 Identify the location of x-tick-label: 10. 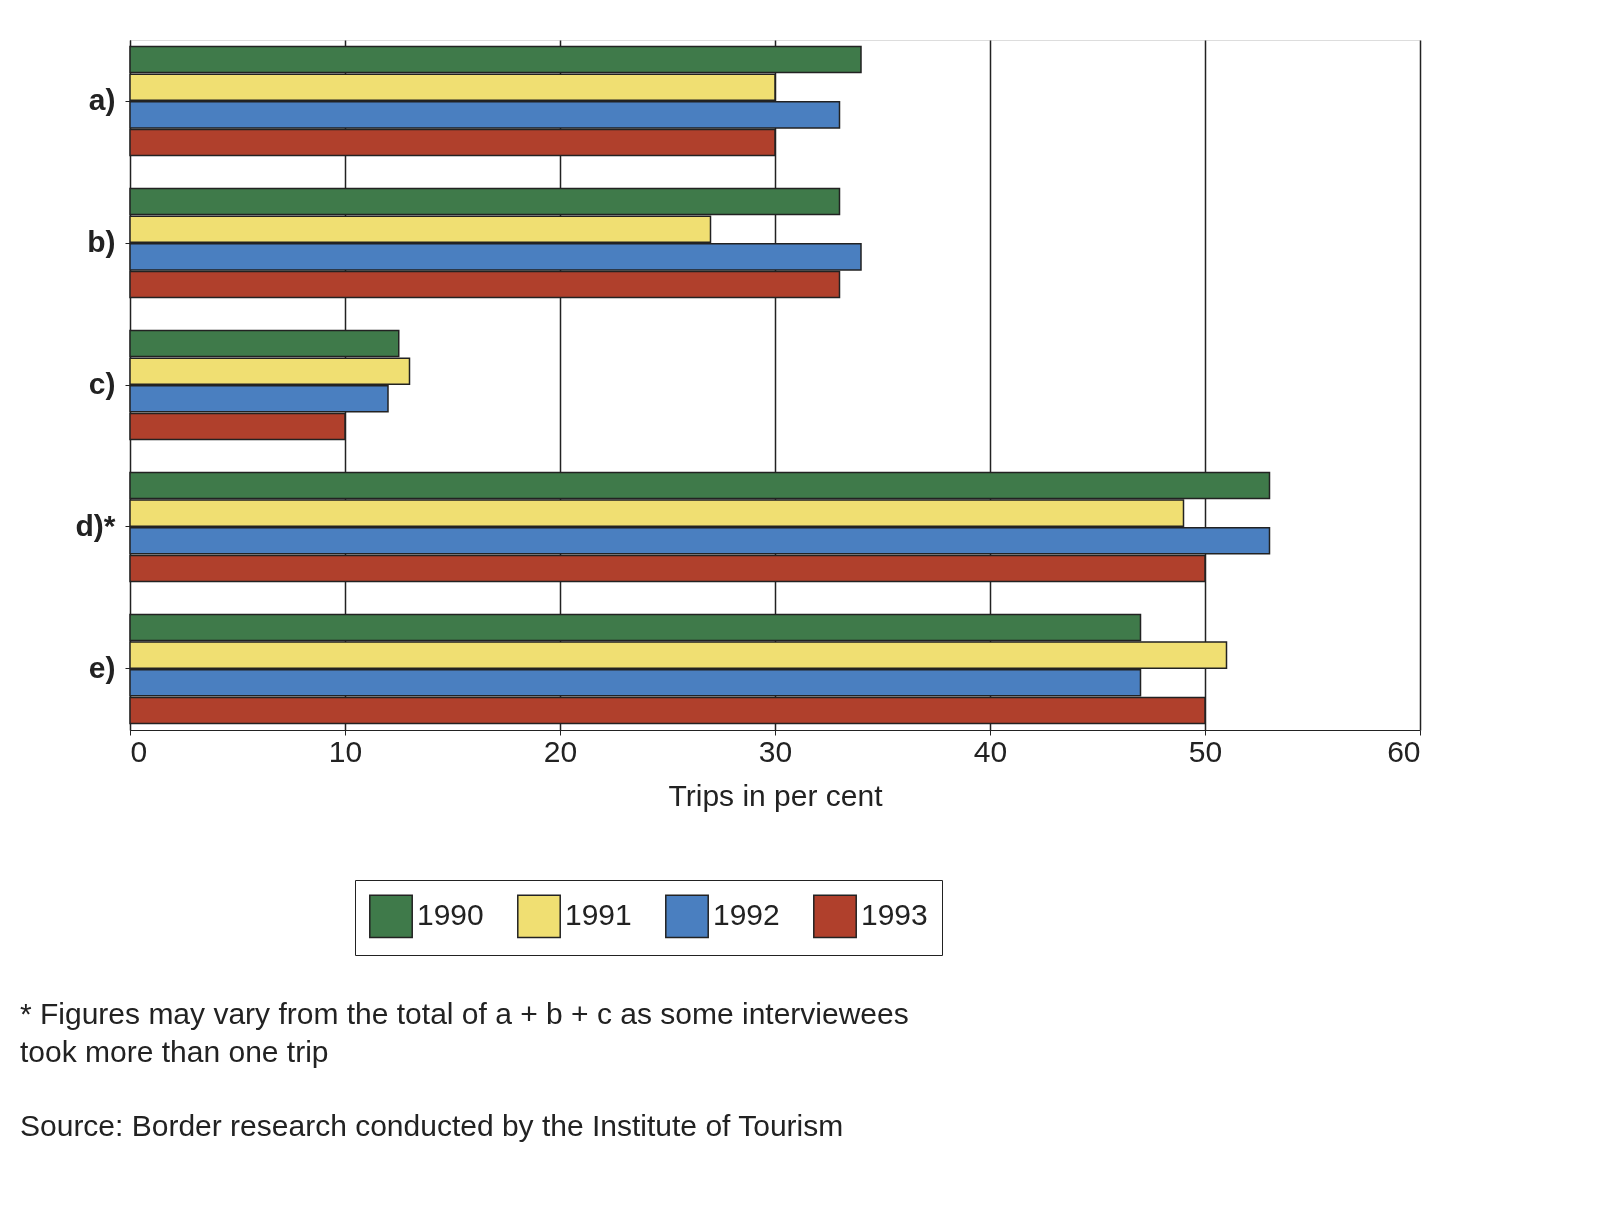
(345, 751).